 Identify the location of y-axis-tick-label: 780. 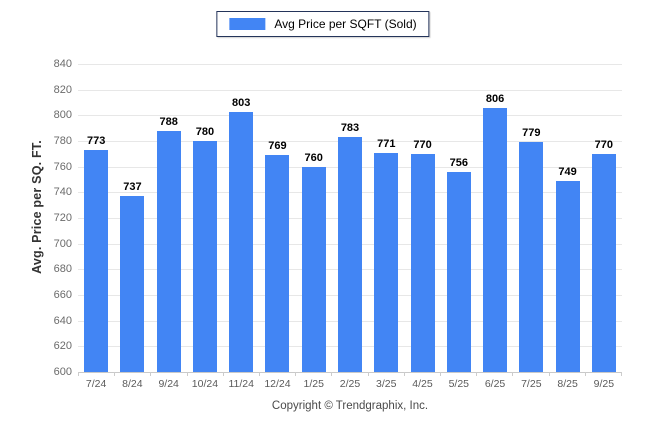
(62, 141).